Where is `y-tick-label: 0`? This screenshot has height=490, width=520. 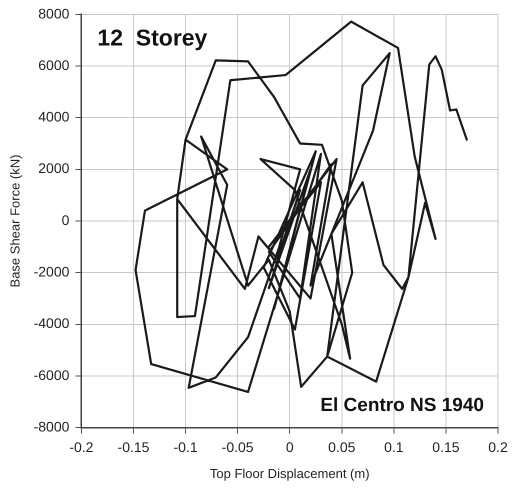
y-tick-label: 0 is located at coordinates (66, 220).